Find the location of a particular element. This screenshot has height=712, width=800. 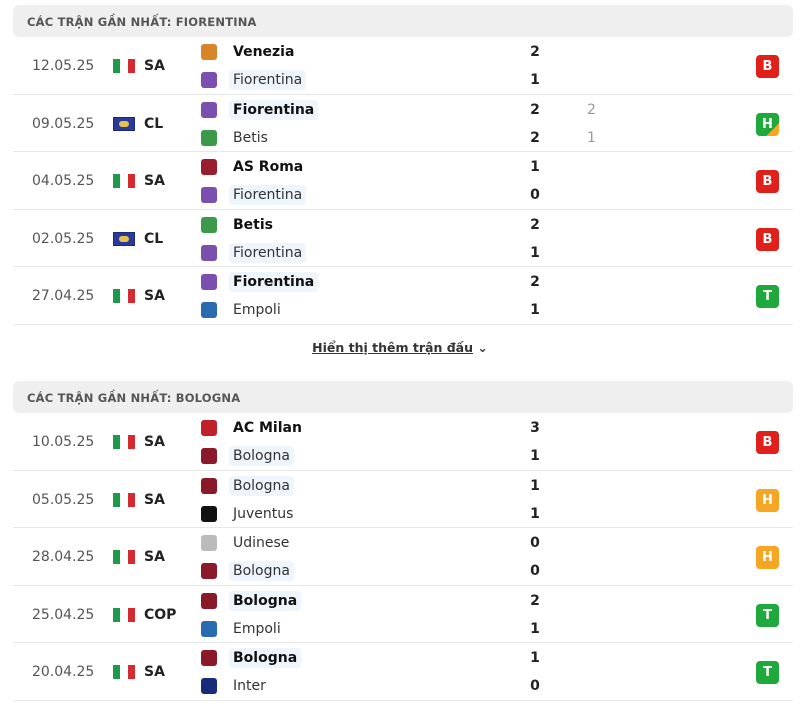

team-name: Venezia is located at coordinates (264, 52).